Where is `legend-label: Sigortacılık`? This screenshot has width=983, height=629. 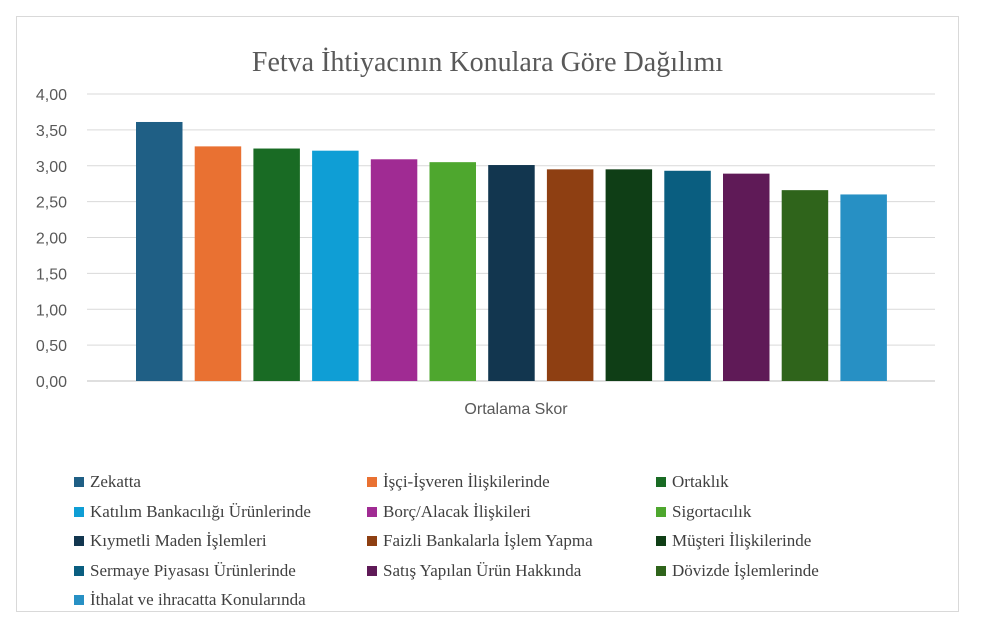 legend-label: Sigortacılık is located at coordinates (712, 511).